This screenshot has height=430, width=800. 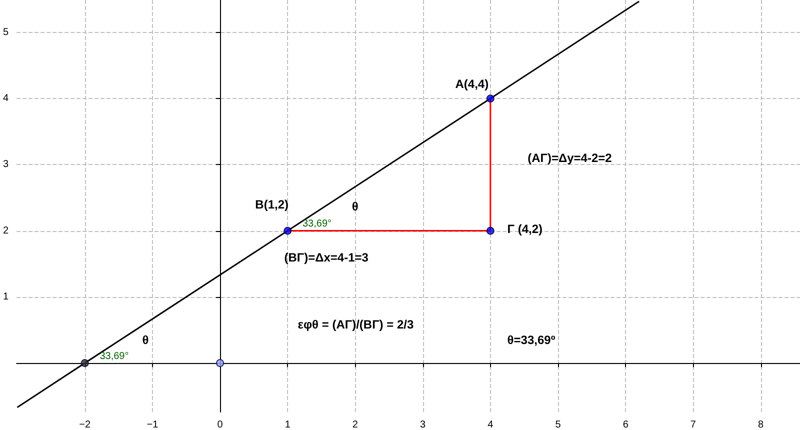 I want to click on y-tick-label: 4, so click(x=6, y=98).